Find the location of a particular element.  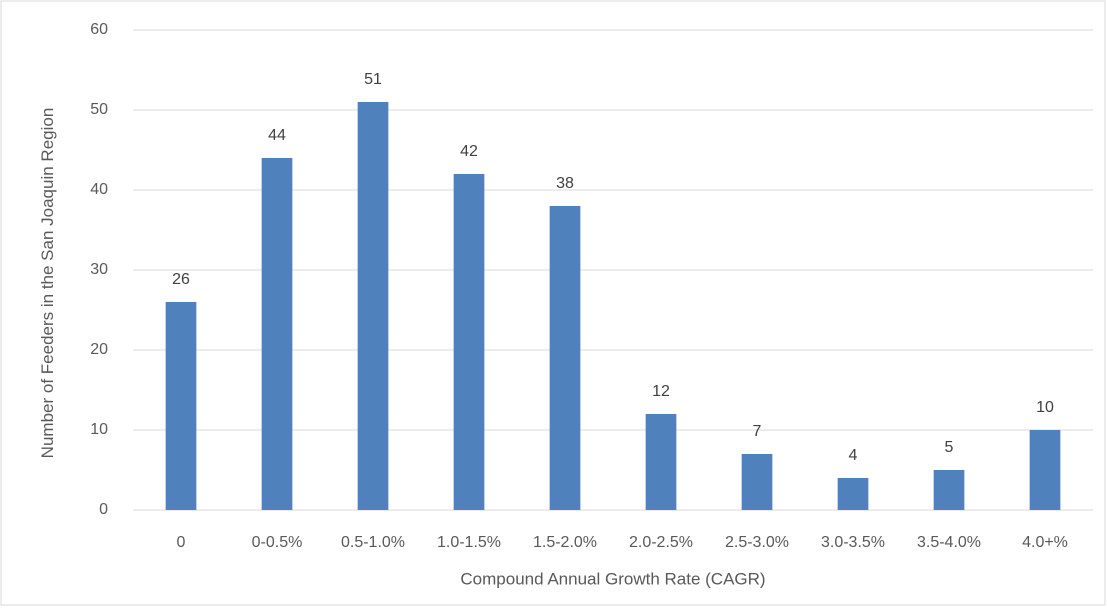

x-tick-label: 0-0.5% is located at coordinates (277, 542).